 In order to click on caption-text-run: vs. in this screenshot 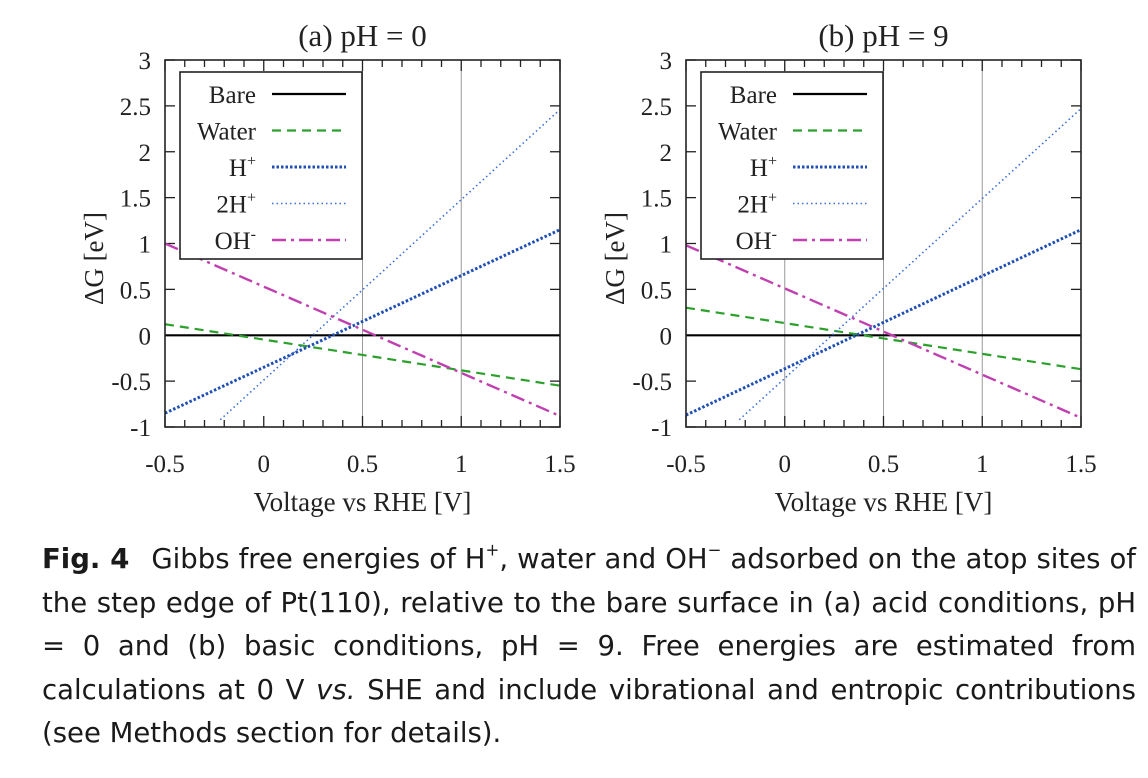, I will do `click(336, 689)`.